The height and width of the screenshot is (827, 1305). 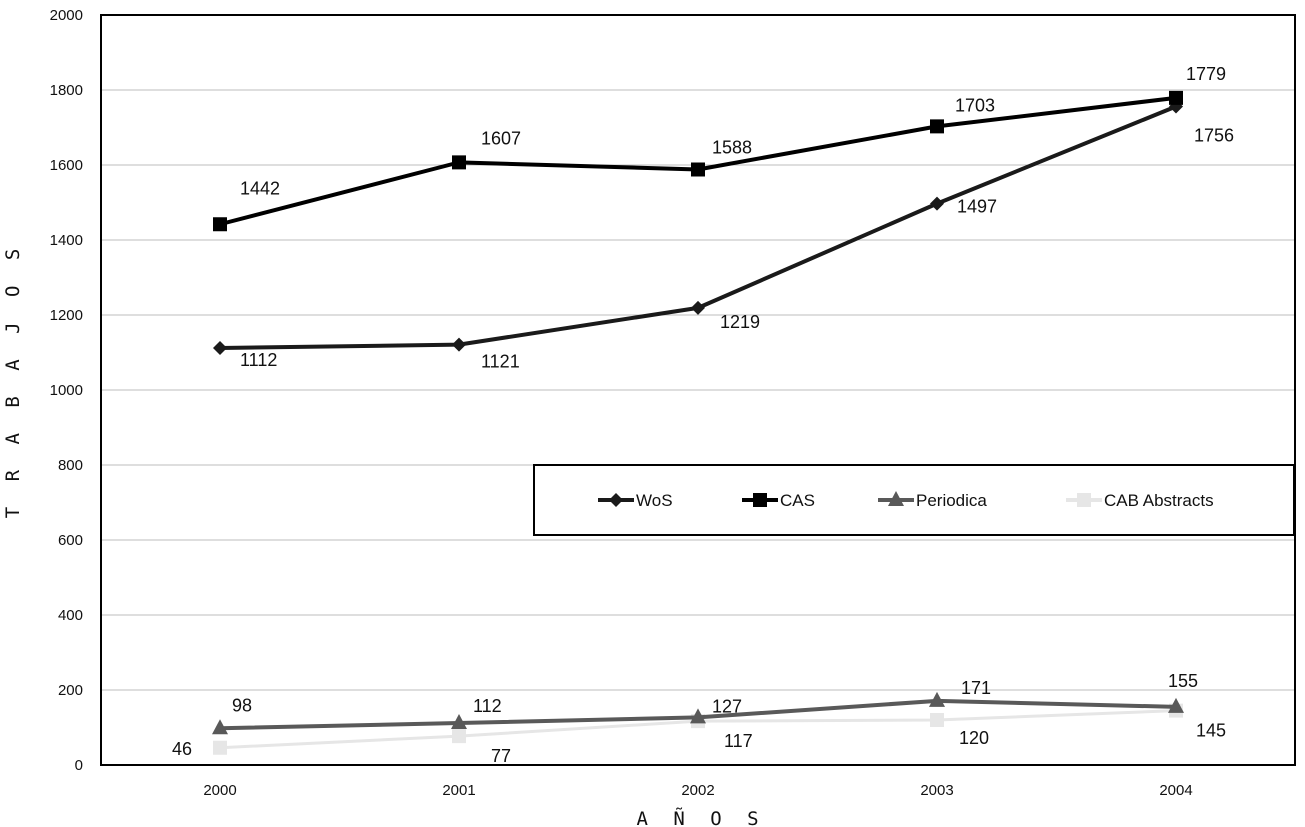 I want to click on x-axis-ticks: 2000 2001 2002 2003 2004, so click(x=697, y=790).